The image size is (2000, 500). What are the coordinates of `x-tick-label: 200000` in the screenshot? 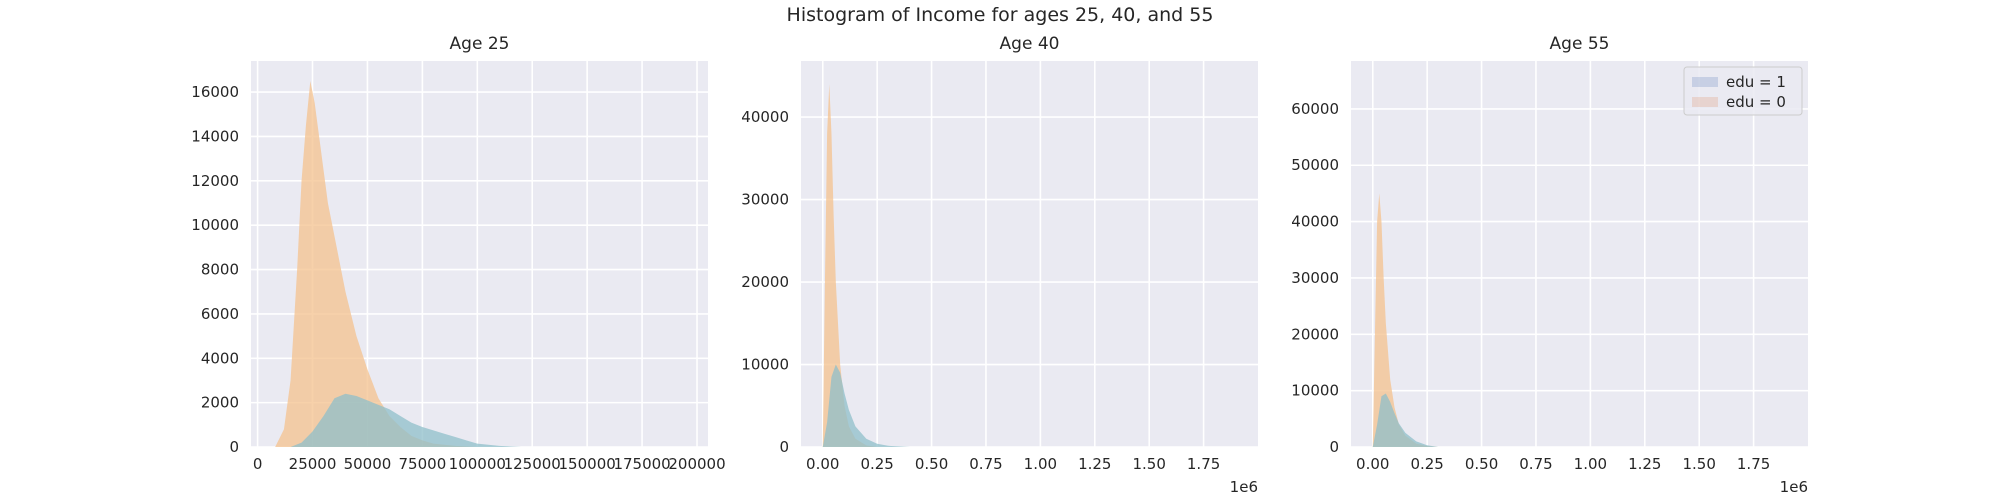 It's located at (696, 464).